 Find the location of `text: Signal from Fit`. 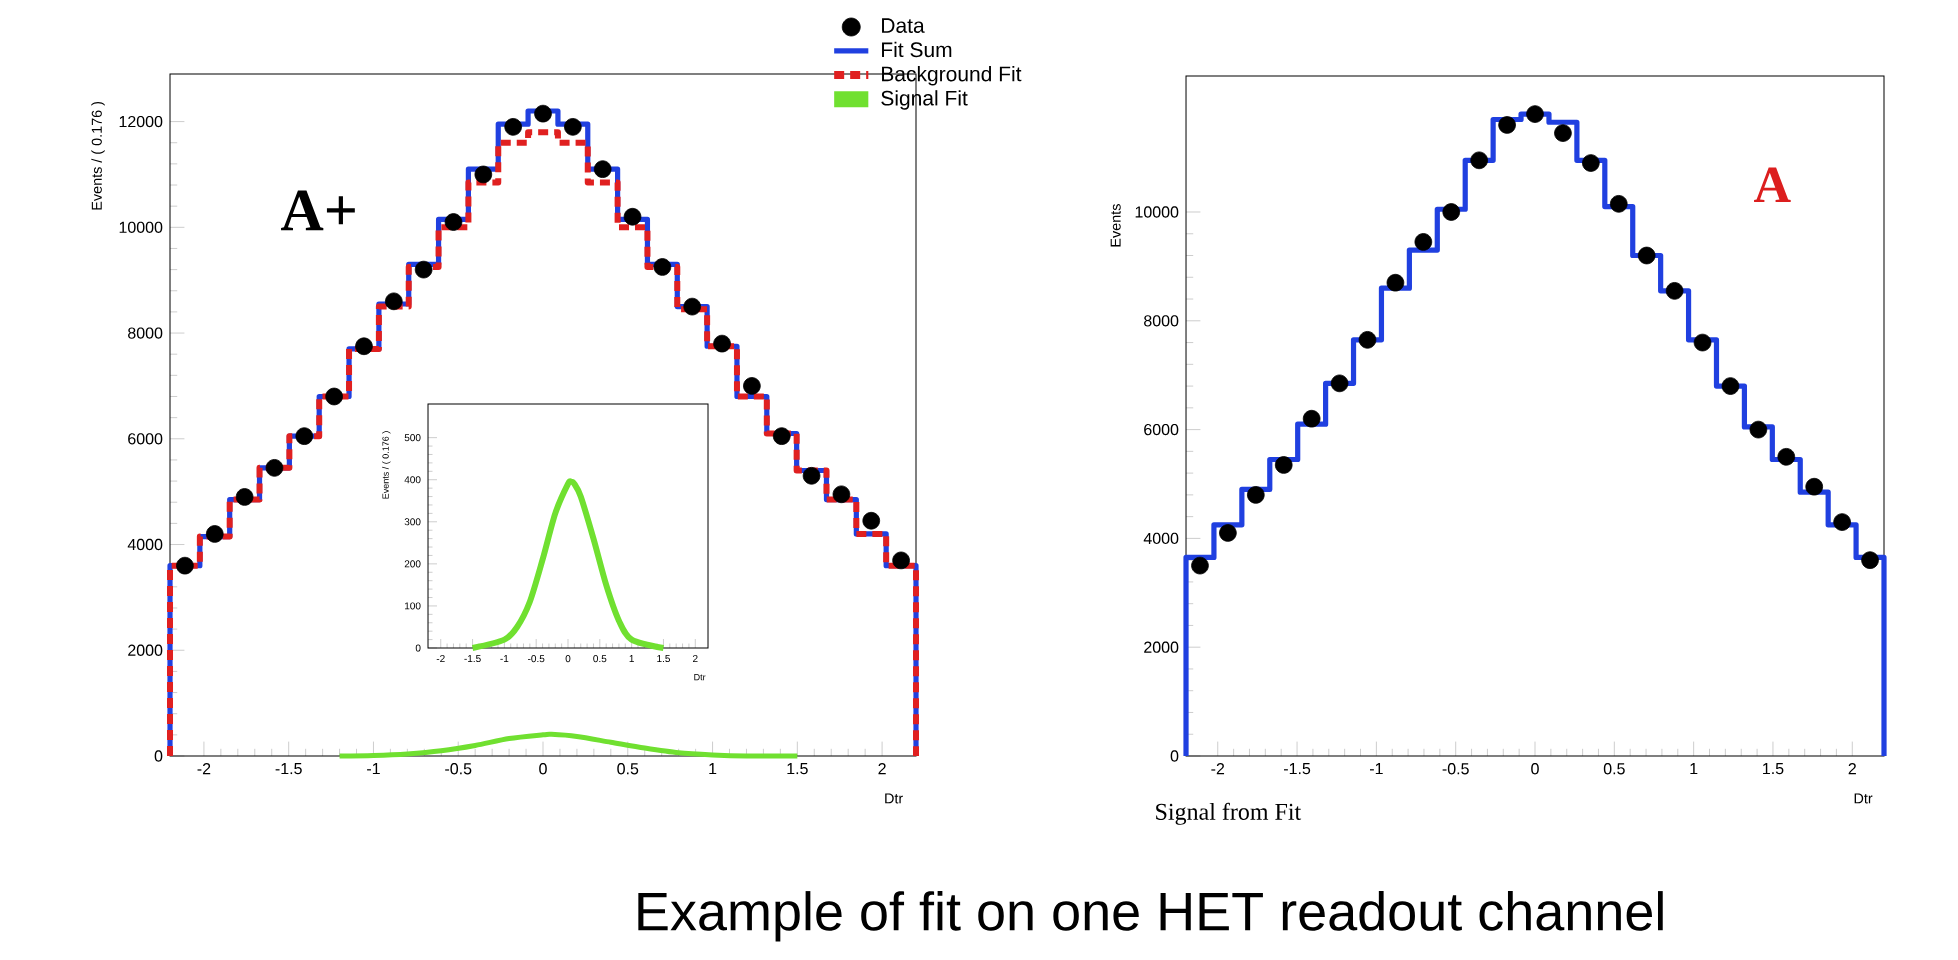

text: Signal from Fit is located at coordinates (1229, 813).